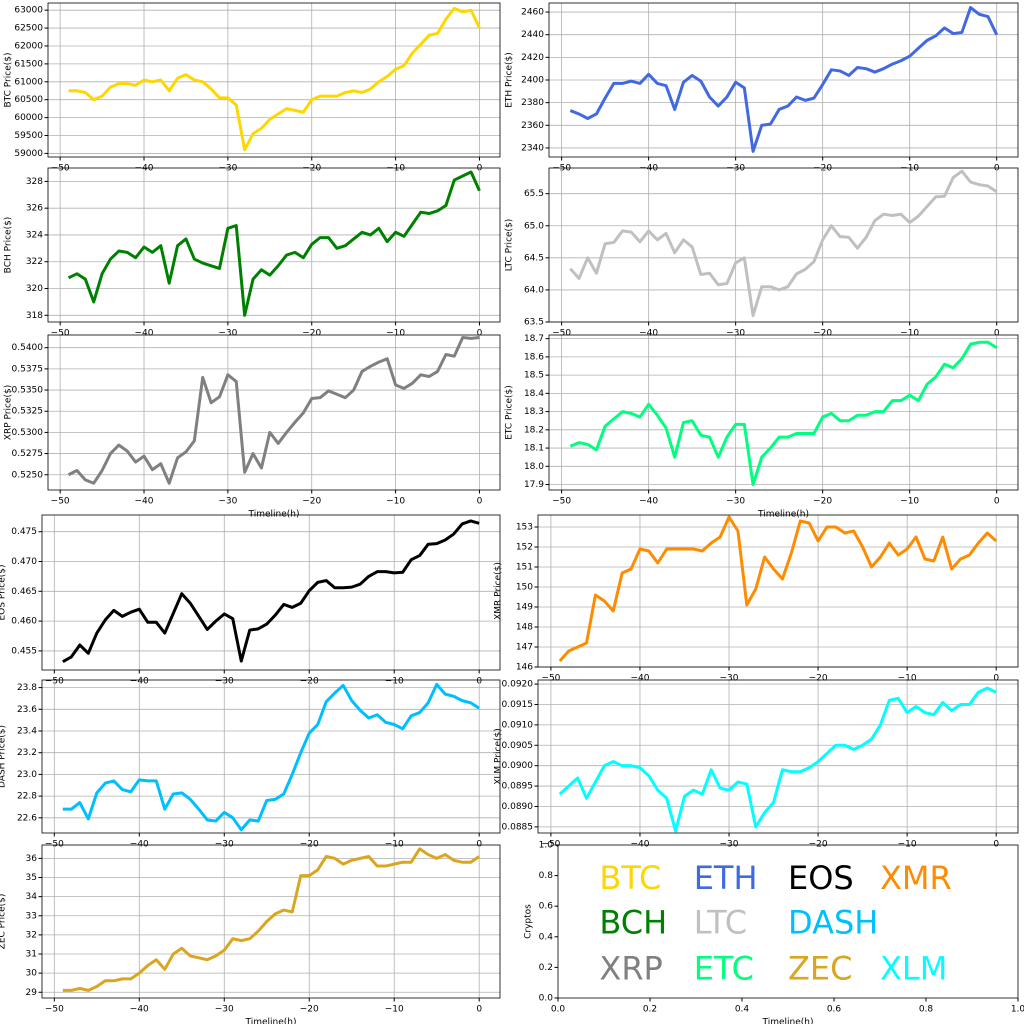  I want to click on y-tick-label: 318, so click(34, 316).